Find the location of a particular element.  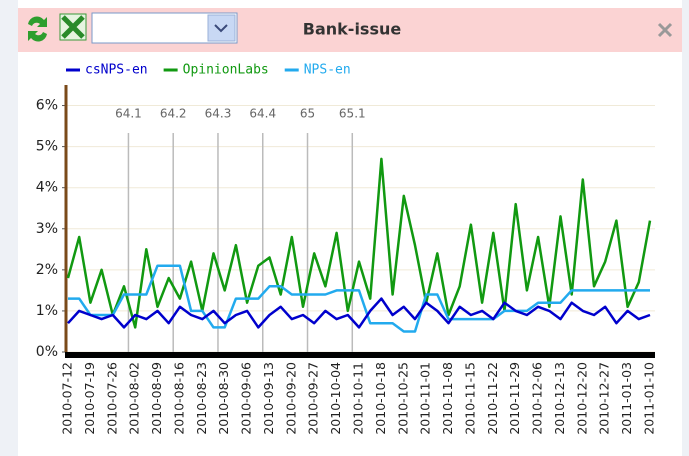

y-tick-label: 6% is located at coordinates (47, 106).